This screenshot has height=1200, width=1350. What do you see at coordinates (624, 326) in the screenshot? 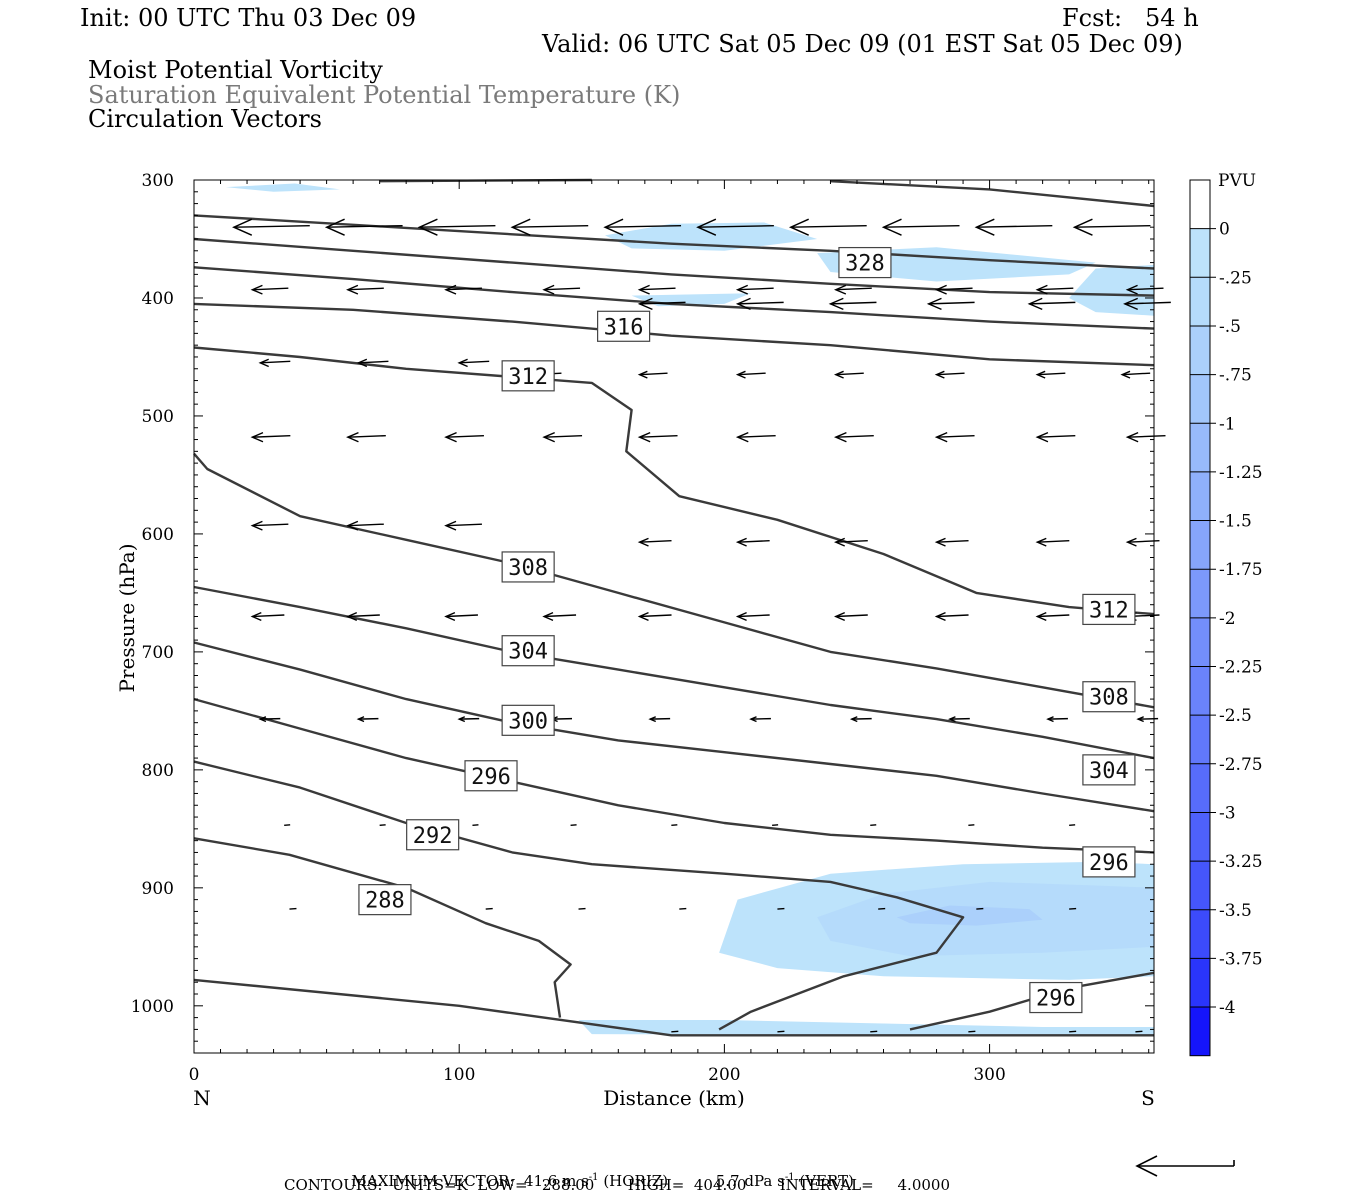
I see `contour-label: 316` at bounding box center [624, 326].